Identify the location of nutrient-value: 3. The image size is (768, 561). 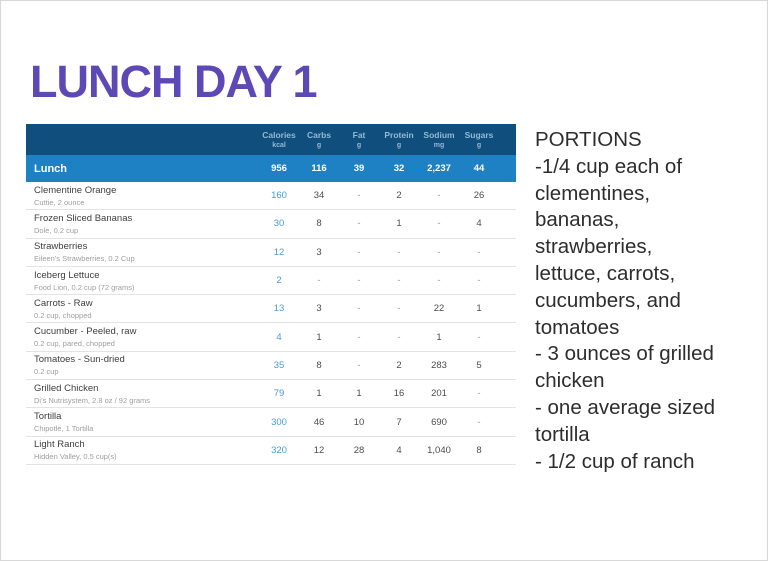
(319, 309).